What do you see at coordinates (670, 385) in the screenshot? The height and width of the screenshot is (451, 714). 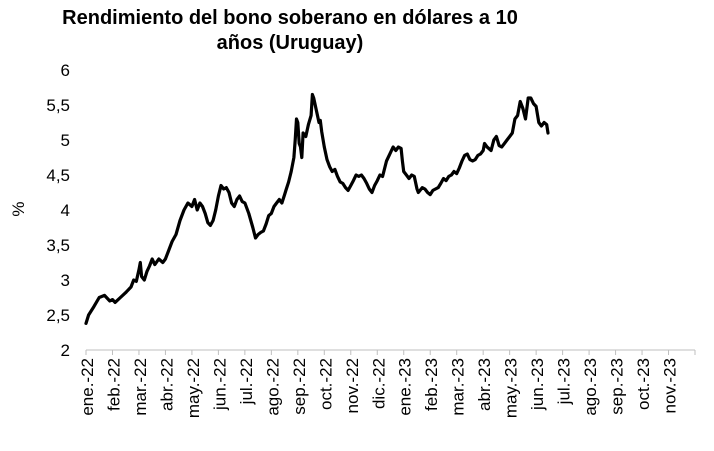 I see `x-tick-label: nov.-23` at bounding box center [670, 385].